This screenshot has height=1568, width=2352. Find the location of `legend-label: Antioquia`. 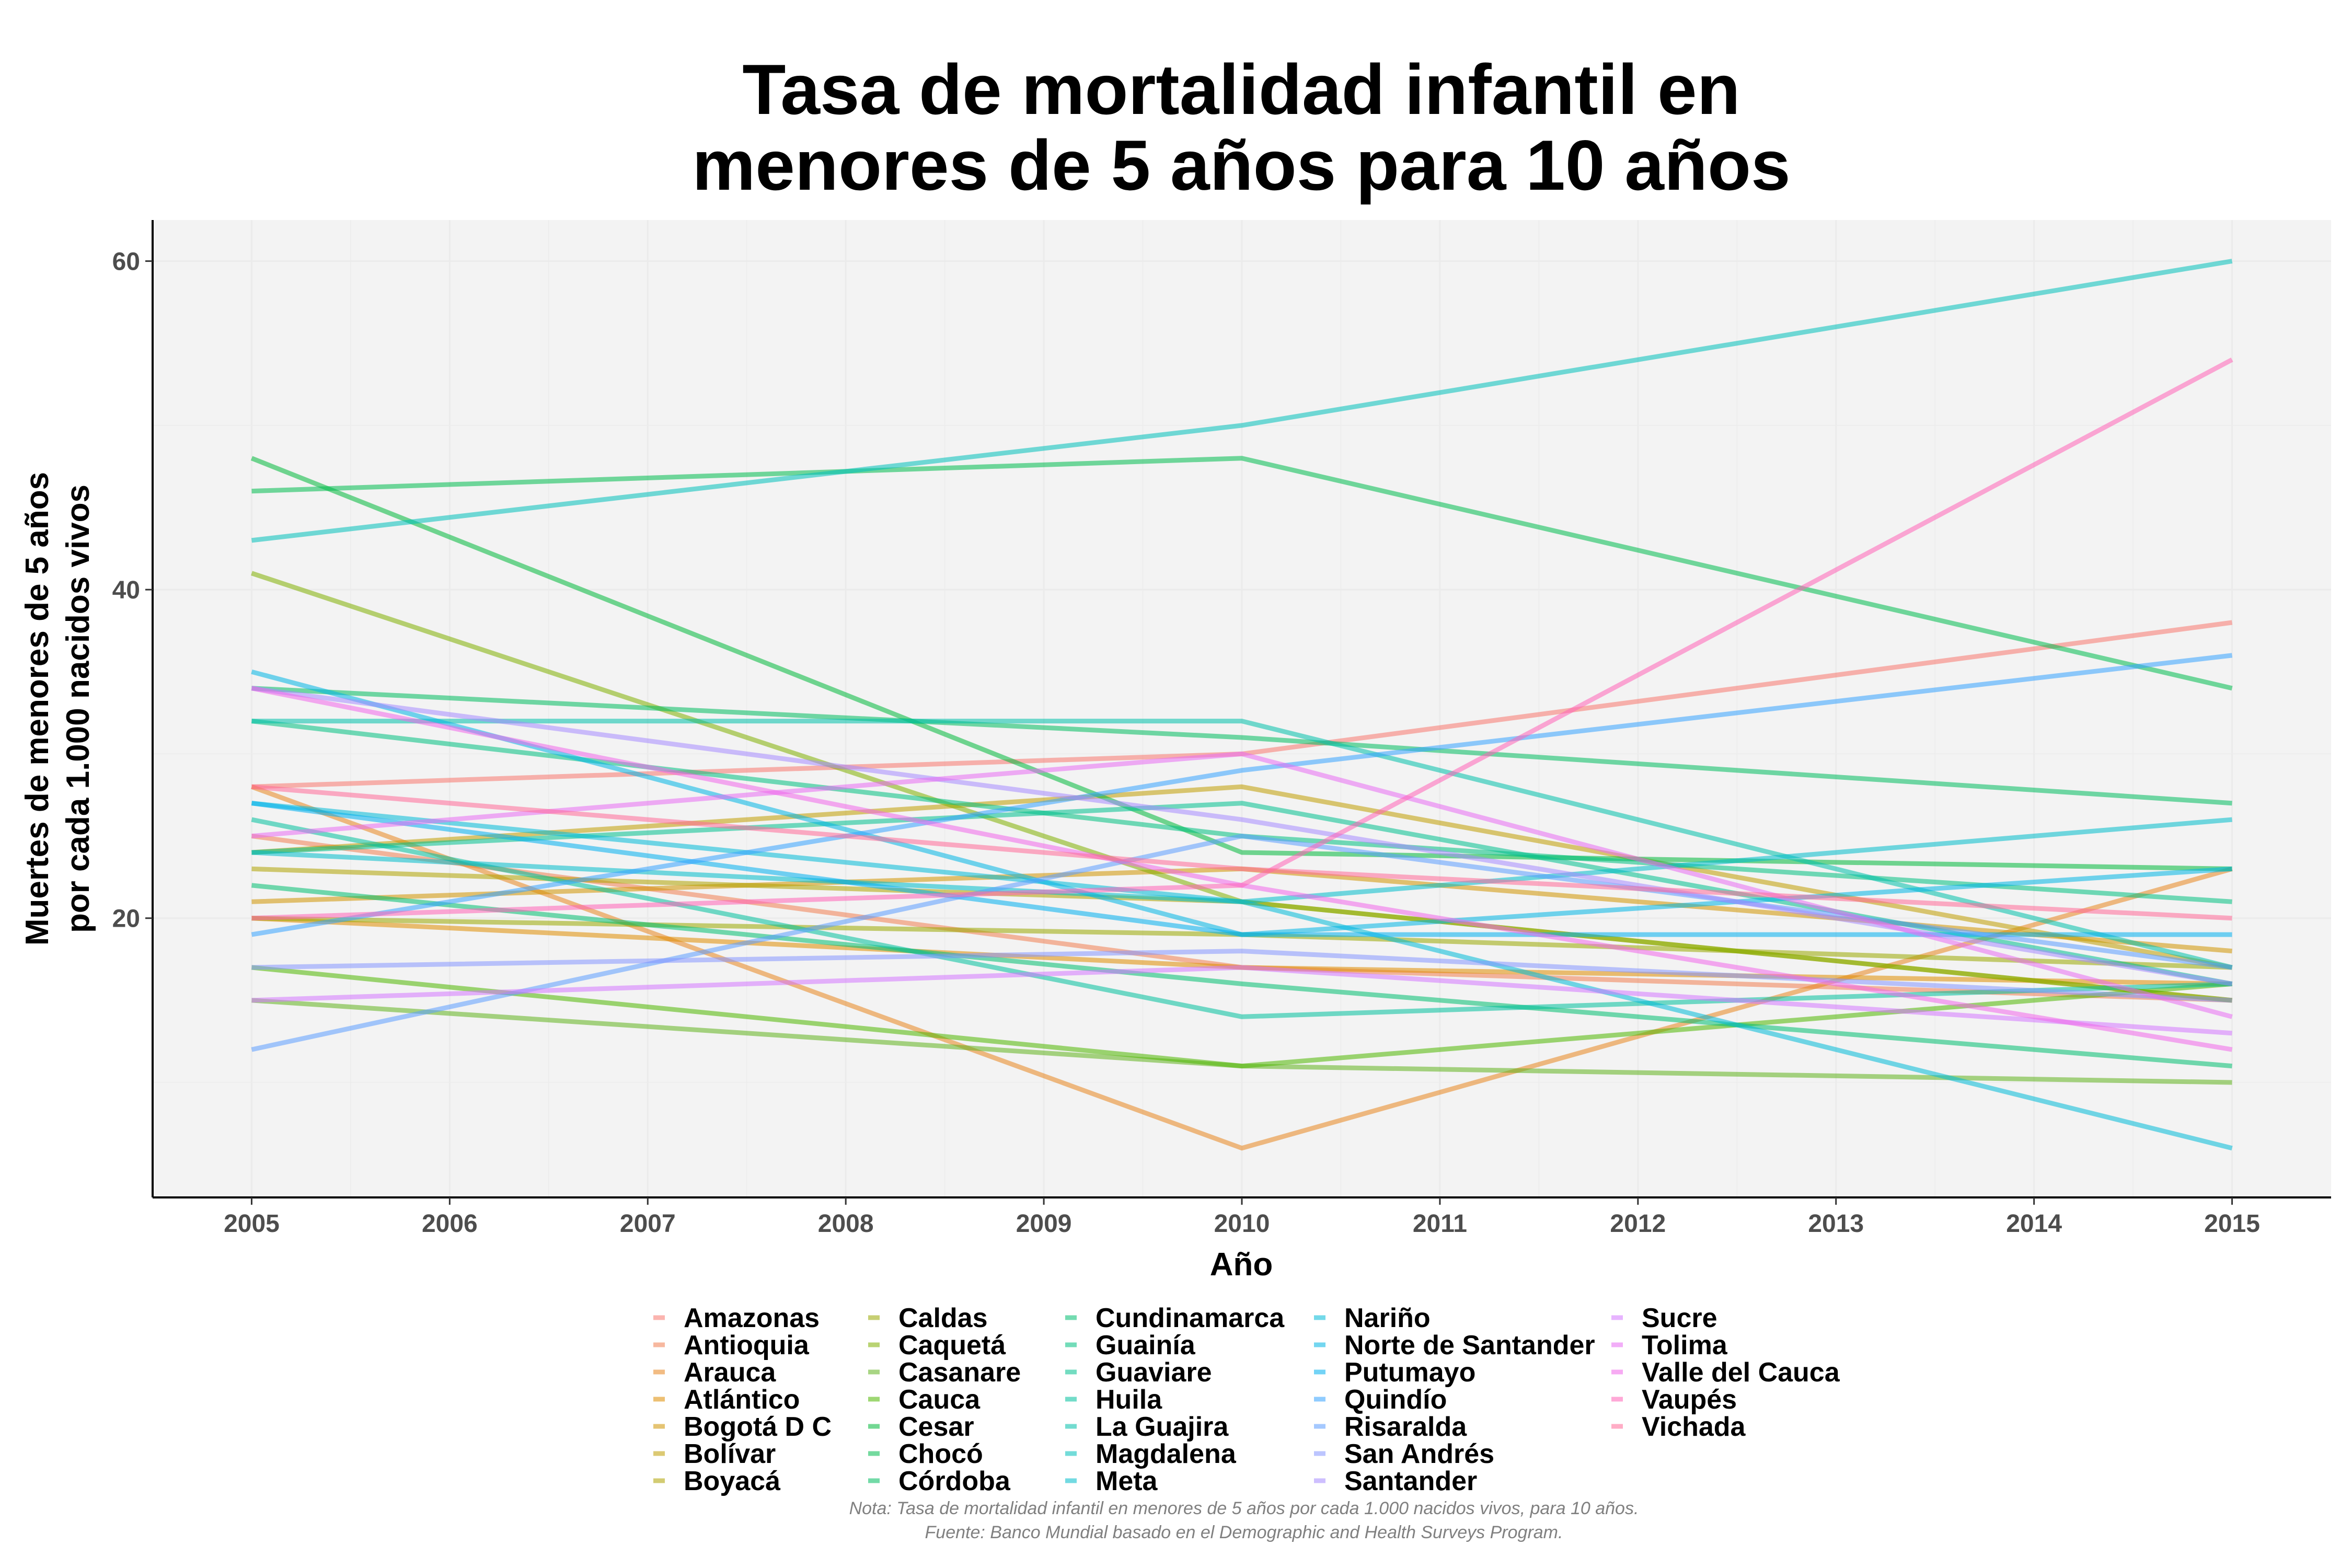

legend-label: Antioquia is located at coordinates (747, 1345).